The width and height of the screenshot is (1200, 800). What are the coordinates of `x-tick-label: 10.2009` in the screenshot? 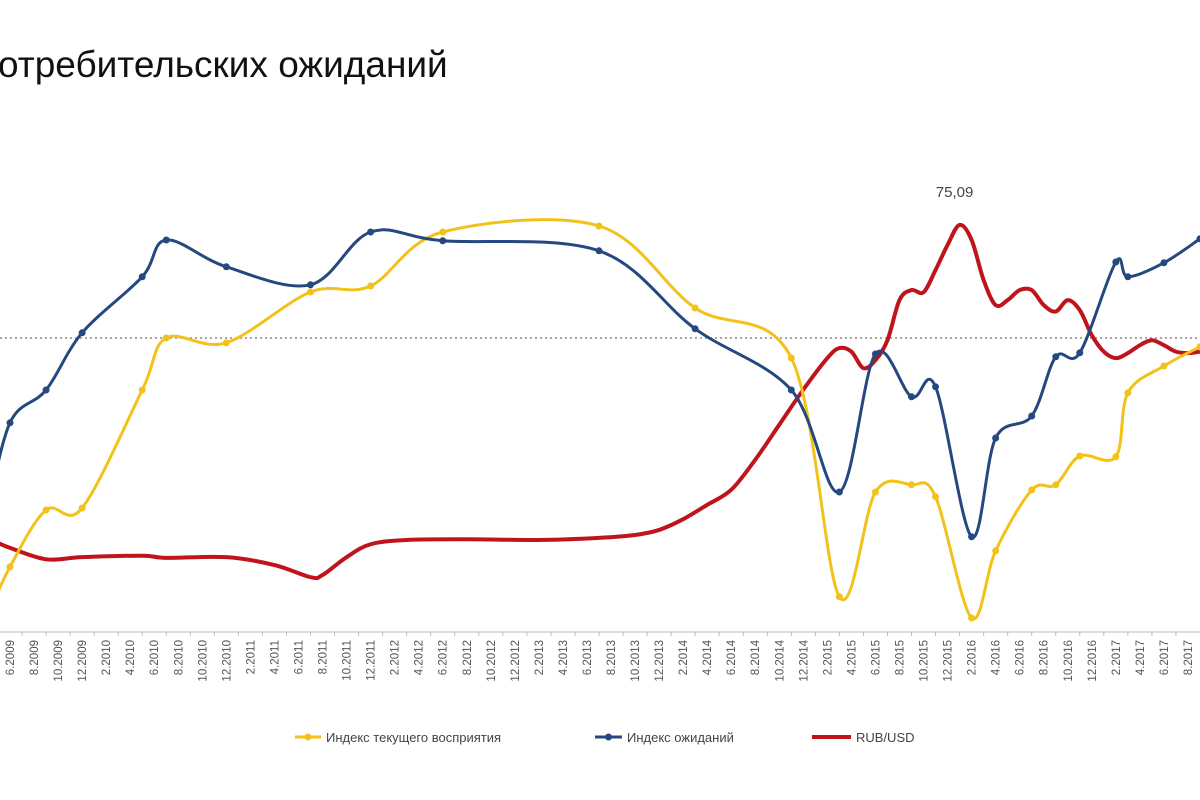 It's located at (59, 661).